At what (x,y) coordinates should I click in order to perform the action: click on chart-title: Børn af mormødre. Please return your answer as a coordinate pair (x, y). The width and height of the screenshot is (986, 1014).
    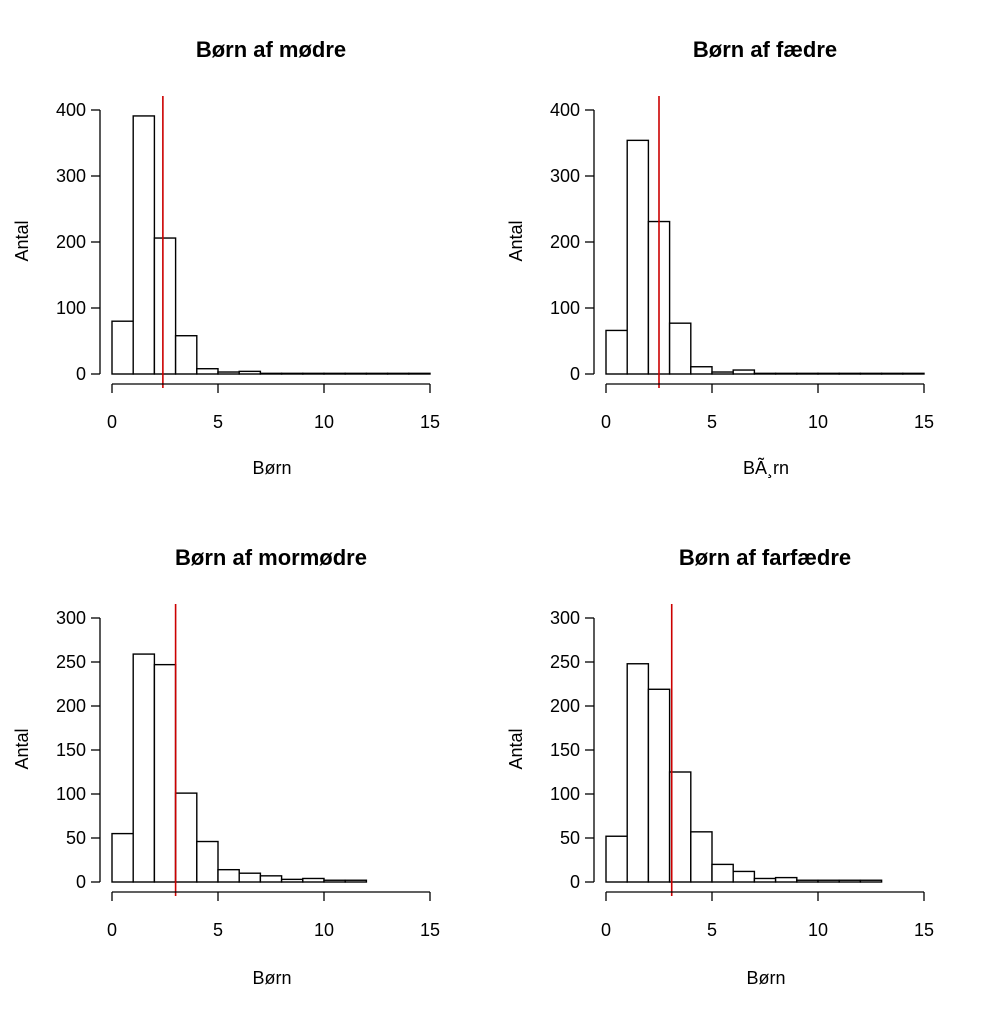
    Looking at the image, I should click on (271, 557).